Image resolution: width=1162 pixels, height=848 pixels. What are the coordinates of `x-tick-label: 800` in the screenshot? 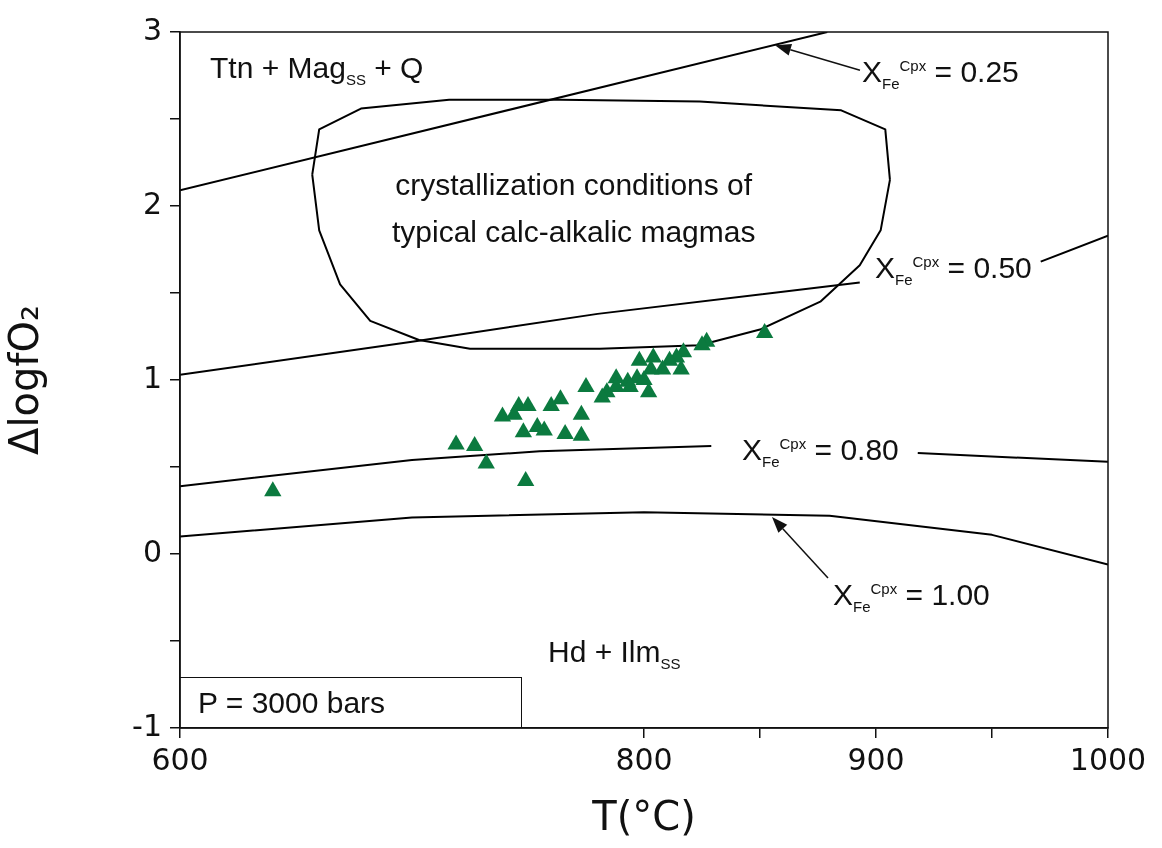 It's located at (644, 759).